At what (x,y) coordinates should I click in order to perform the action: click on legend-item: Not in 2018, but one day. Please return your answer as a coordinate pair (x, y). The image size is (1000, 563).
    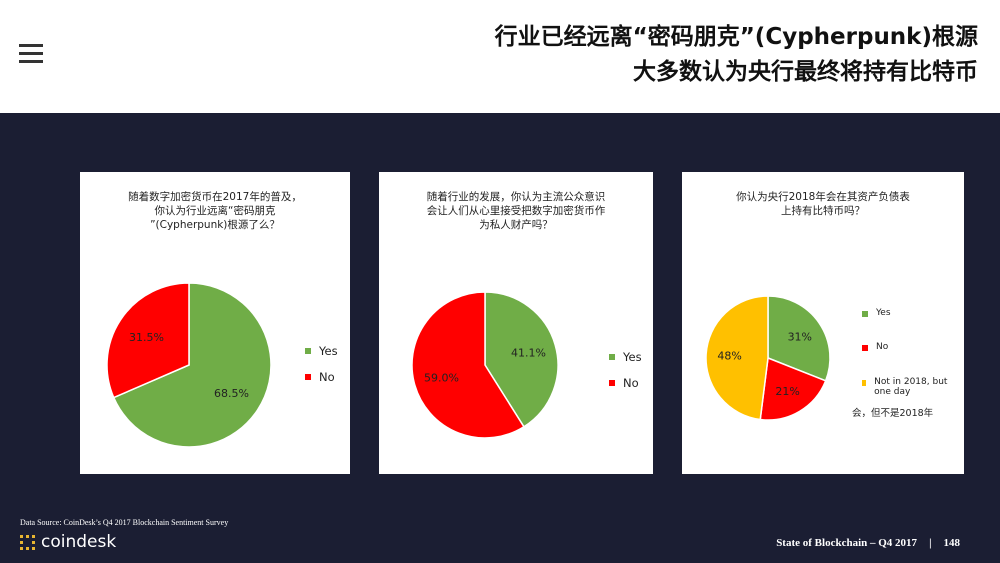
    Looking at the image, I should click on (907, 387).